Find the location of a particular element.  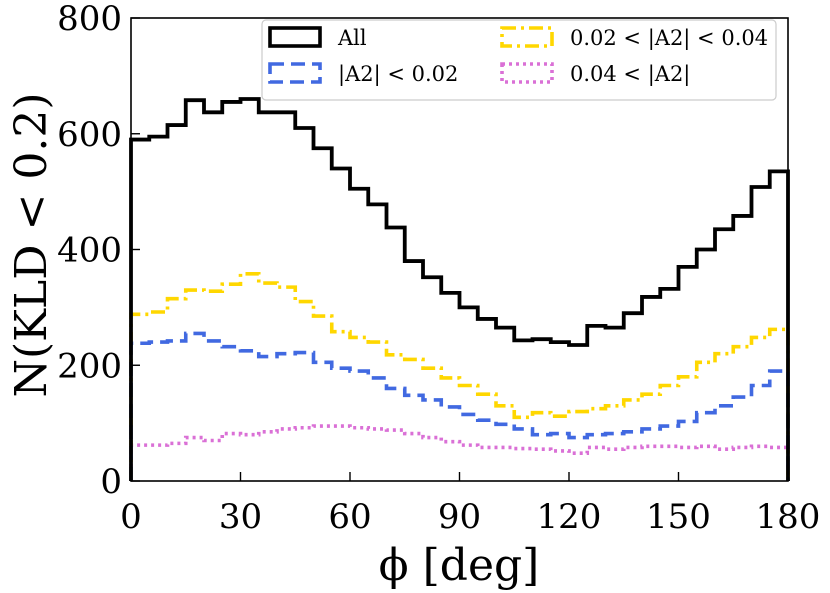

legend-label-3: 0.04 < |A2| is located at coordinates (630, 74).